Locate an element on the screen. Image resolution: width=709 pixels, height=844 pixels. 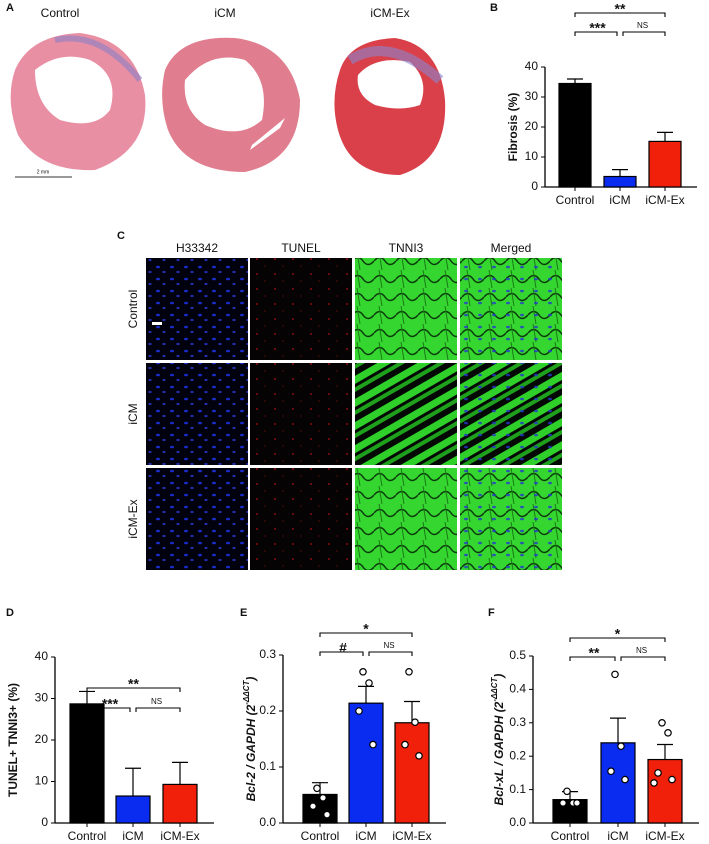
y-axis-label: TUNEL+ TNNI3+ (%) is located at coordinates (13, 740).